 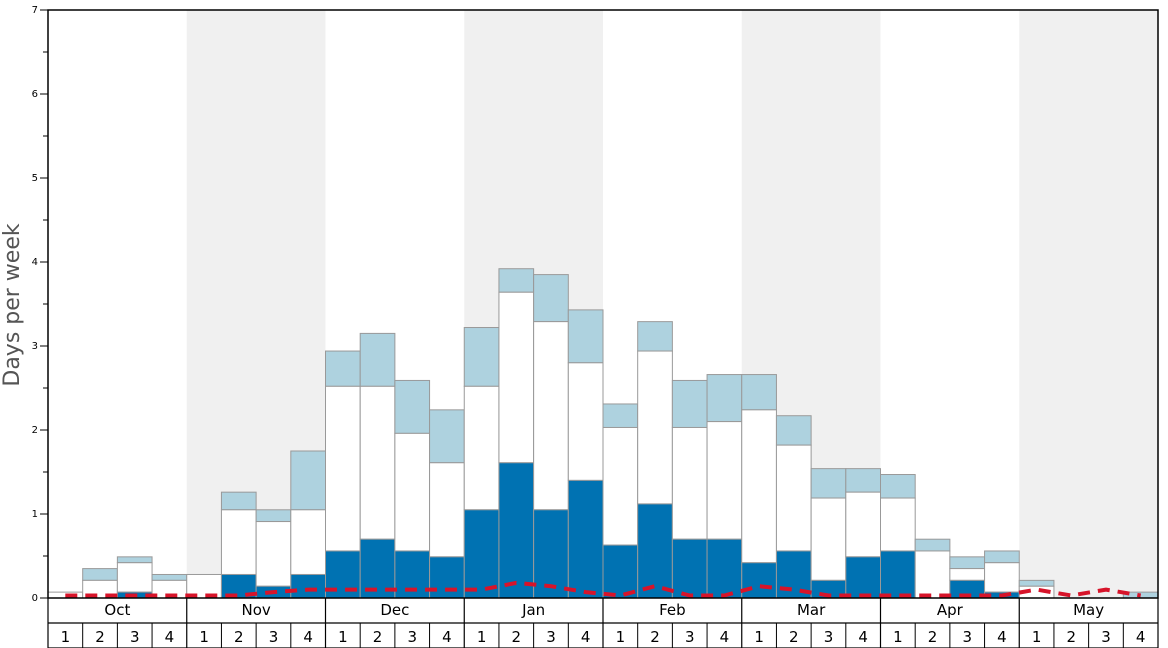 I want to click on y-tick-label: 6, so click(x=35, y=94).